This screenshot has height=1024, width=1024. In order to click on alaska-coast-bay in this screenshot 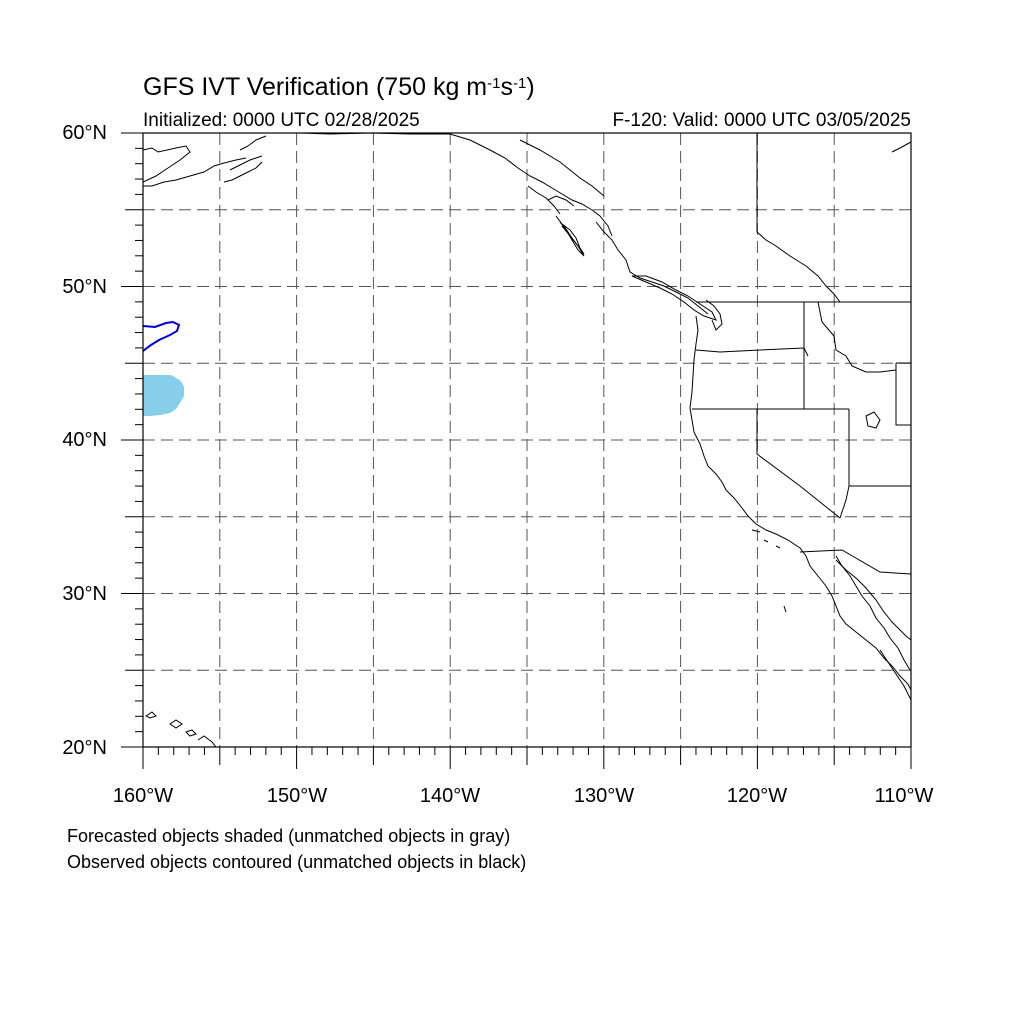, I will do `click(195, 172)`.